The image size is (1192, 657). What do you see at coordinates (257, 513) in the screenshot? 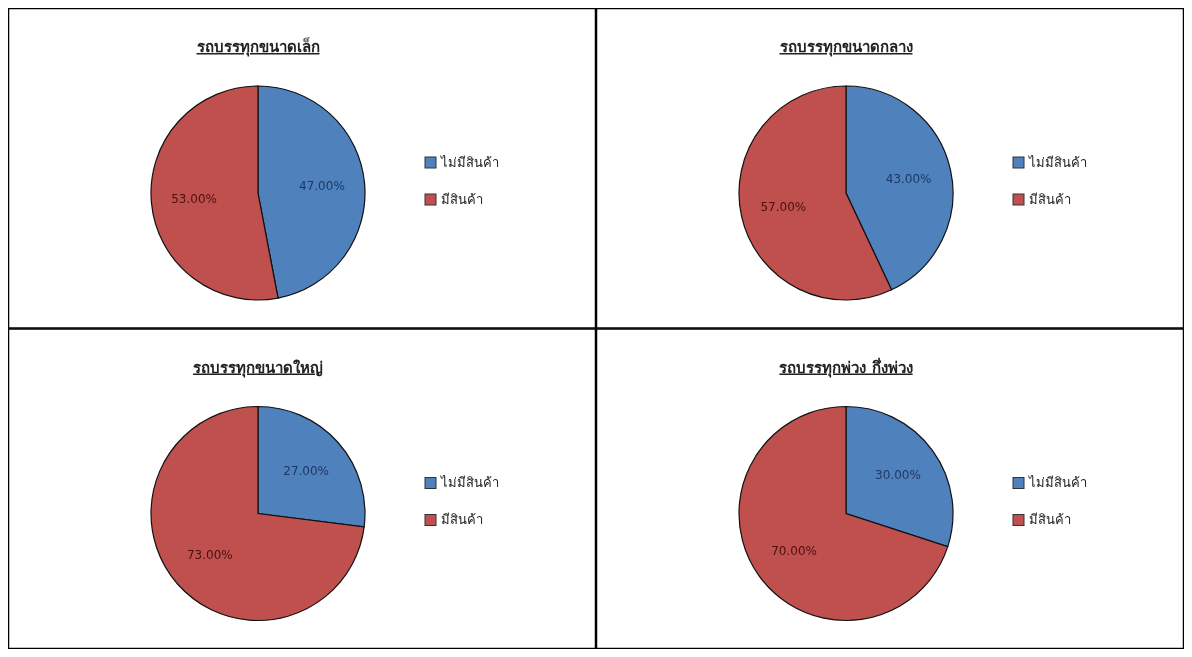
I see `pie-slice` at bounding box center [257, 513].